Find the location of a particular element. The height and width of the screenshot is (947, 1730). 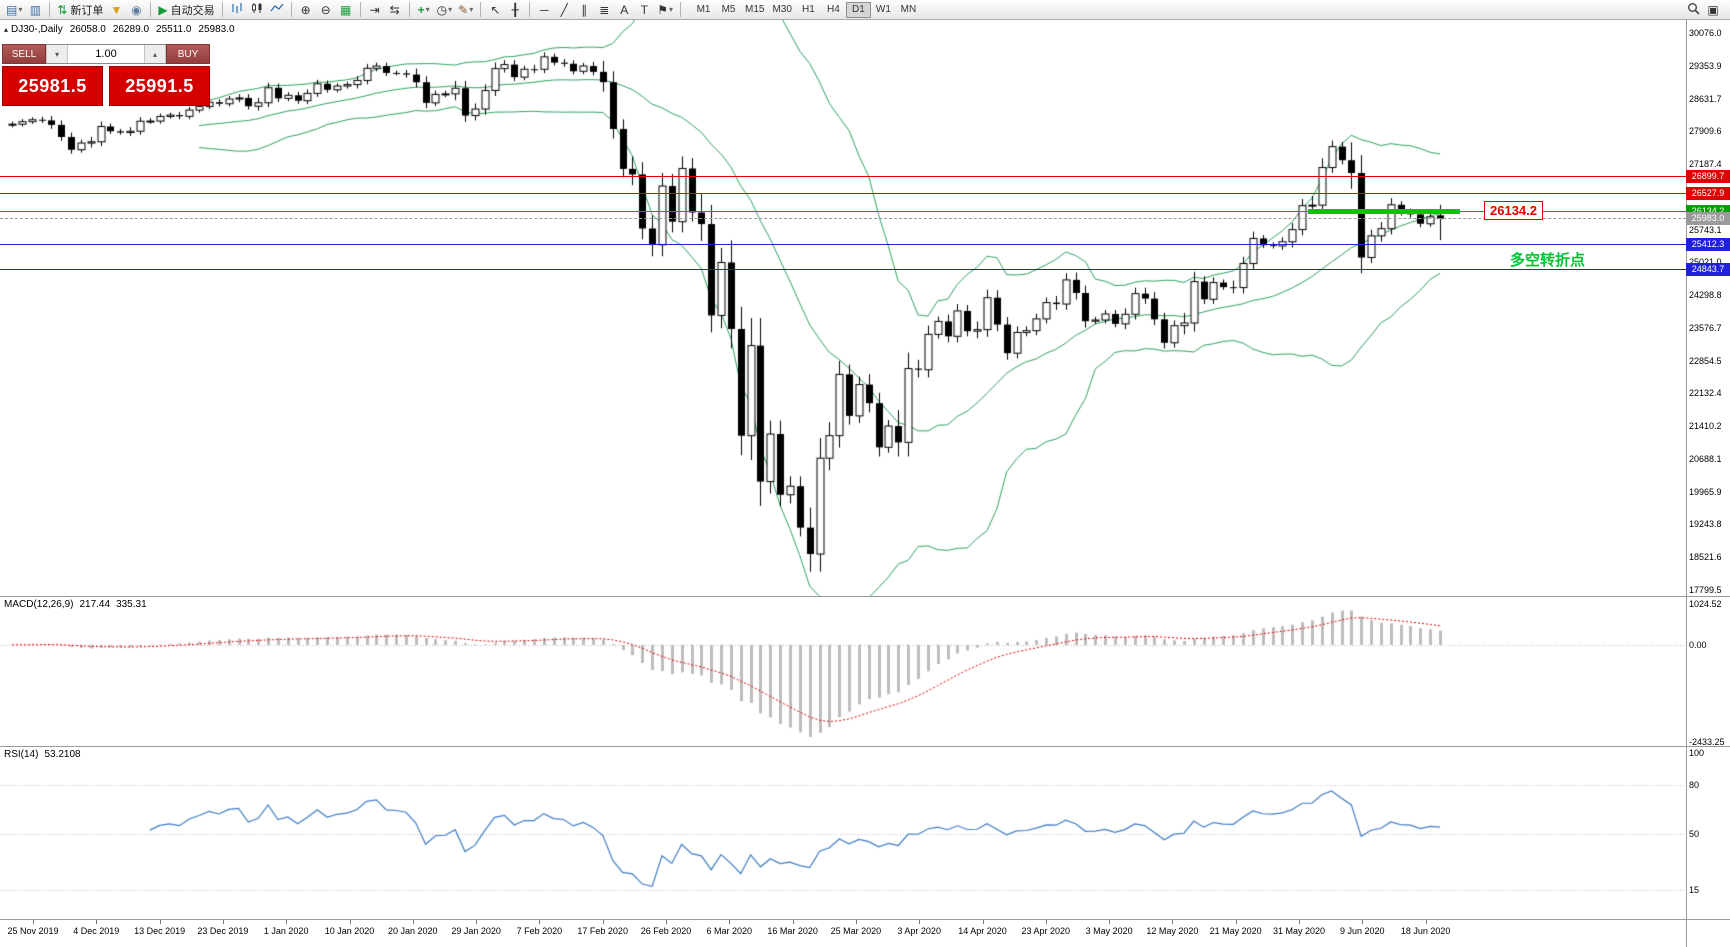

new-order-button: ⇅ 新订单 is located at coordinates (80, 9).